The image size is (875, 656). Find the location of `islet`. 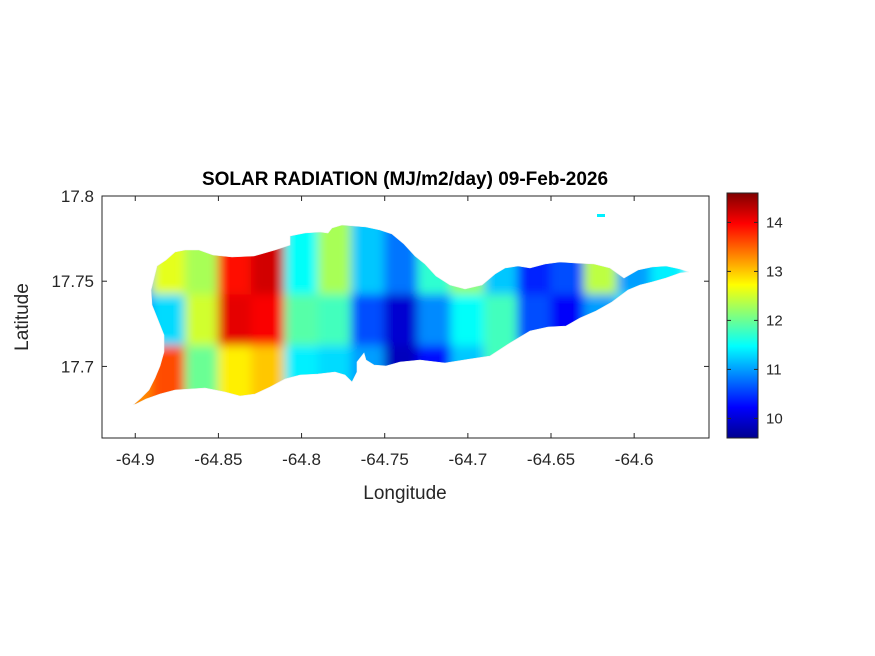

islet is located at coordinates (601, 215).